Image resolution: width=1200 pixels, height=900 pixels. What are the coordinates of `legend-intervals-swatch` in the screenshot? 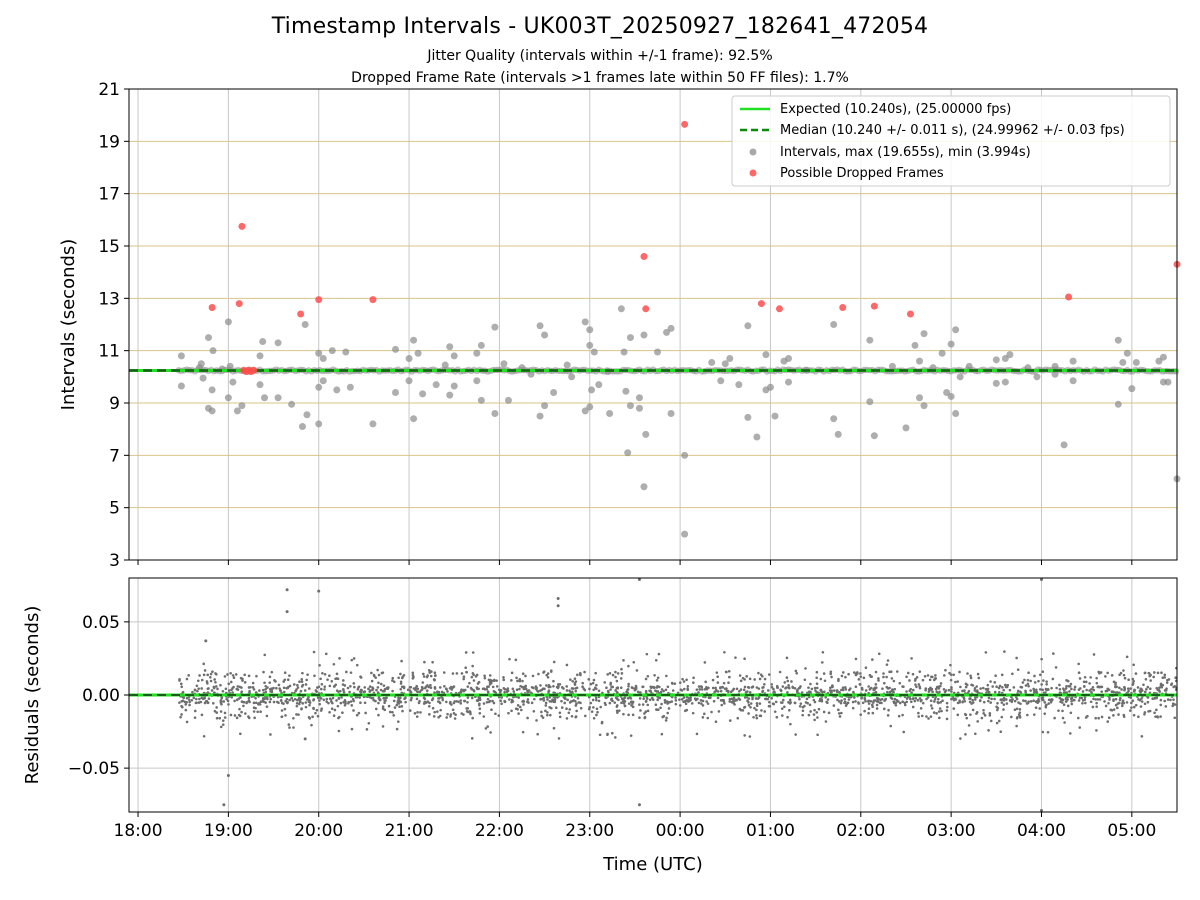 It's located at (753, 152).